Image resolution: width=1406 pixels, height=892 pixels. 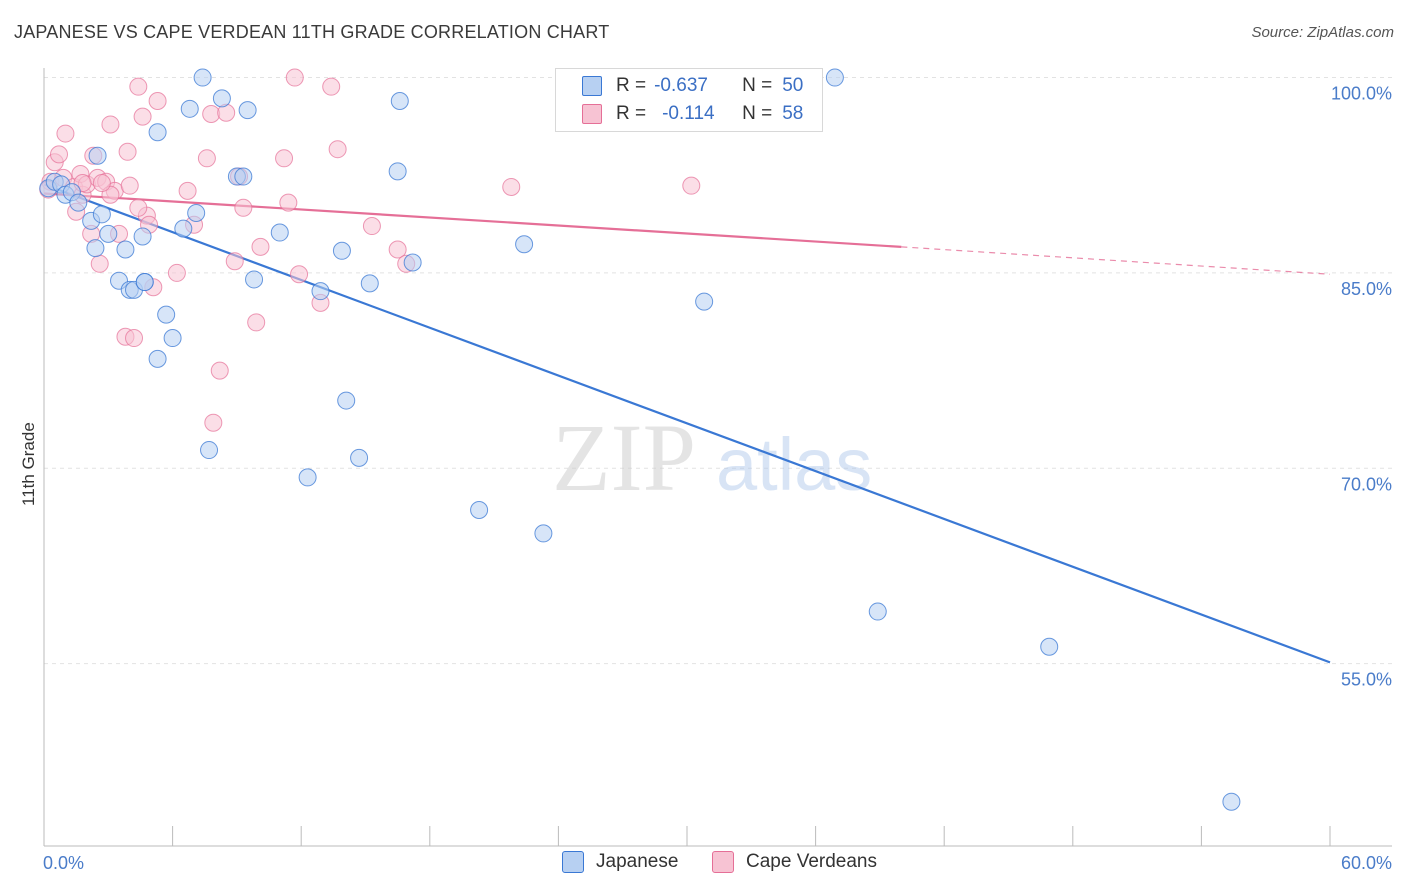 I want to click on x-tick-label: 60.0%, so click(x=1366, y=863).